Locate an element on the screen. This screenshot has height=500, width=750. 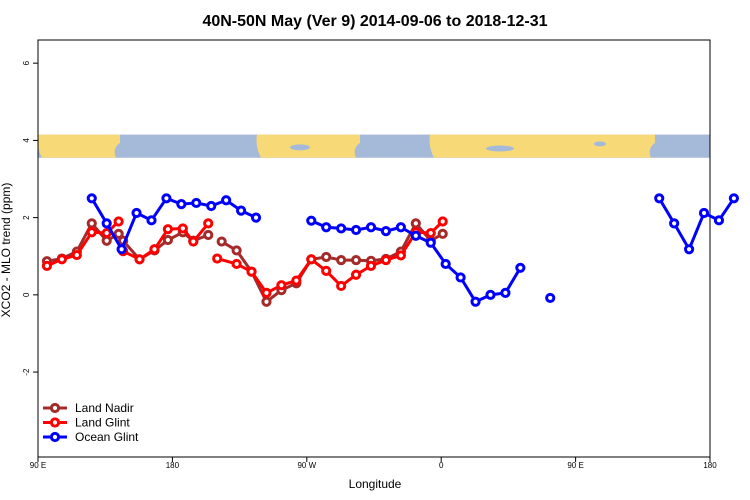
y-tick-label: -2 is located at coordinates (26, 372).